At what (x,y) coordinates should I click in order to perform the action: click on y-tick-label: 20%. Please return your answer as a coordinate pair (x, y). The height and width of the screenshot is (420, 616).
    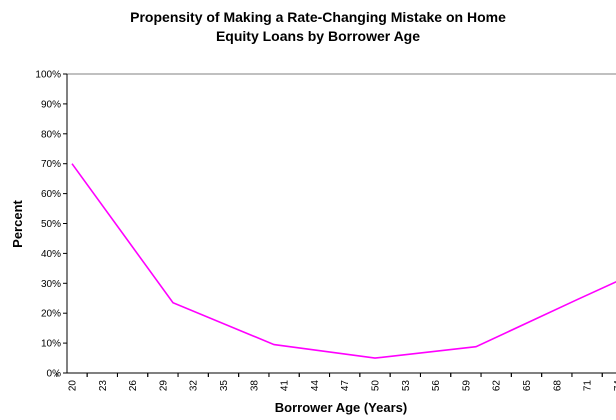
    Looking at the image, I should click on (51, 314).